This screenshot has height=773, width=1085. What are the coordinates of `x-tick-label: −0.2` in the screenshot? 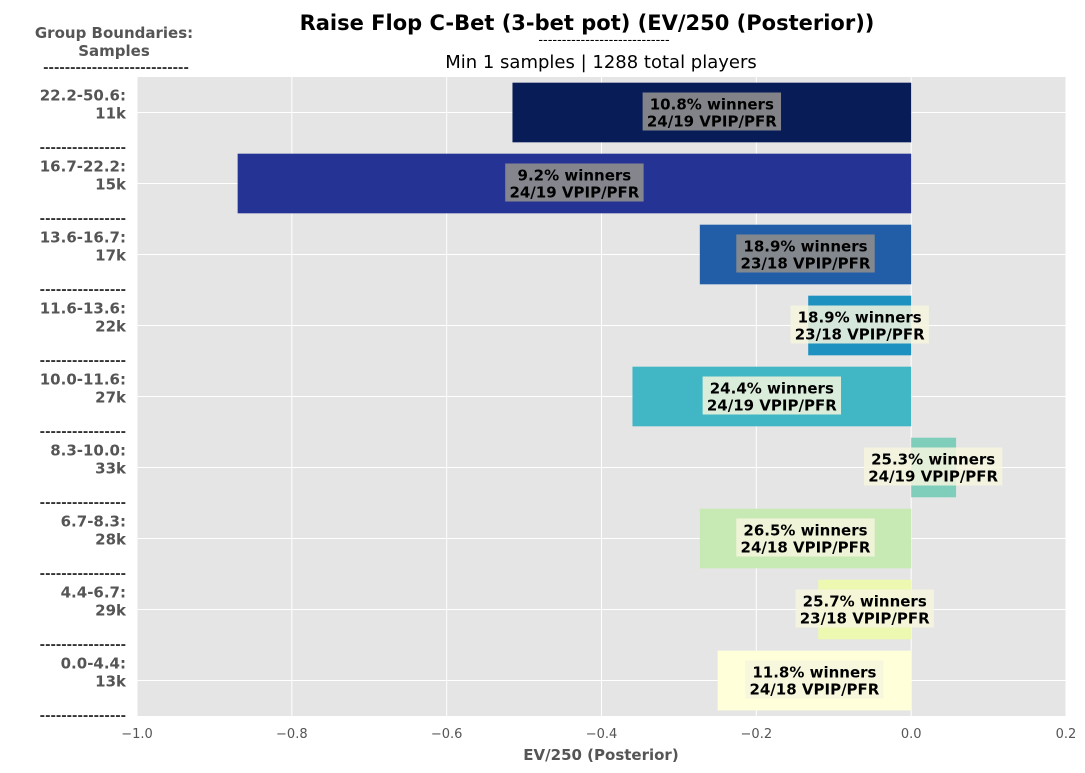 It's located at (757, 734).